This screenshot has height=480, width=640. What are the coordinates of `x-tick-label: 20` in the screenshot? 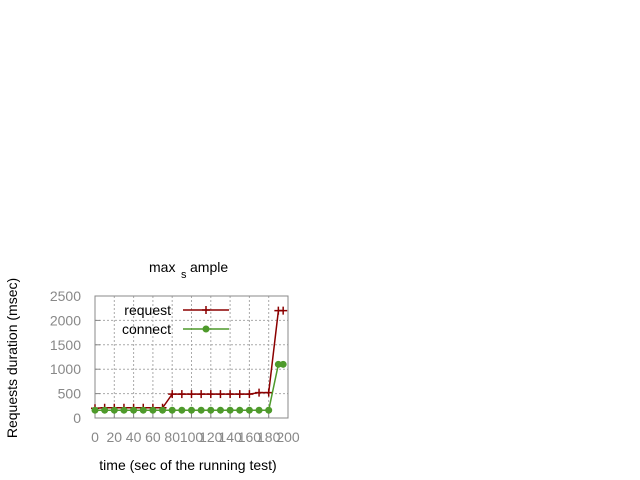 It's located at (115, 437).